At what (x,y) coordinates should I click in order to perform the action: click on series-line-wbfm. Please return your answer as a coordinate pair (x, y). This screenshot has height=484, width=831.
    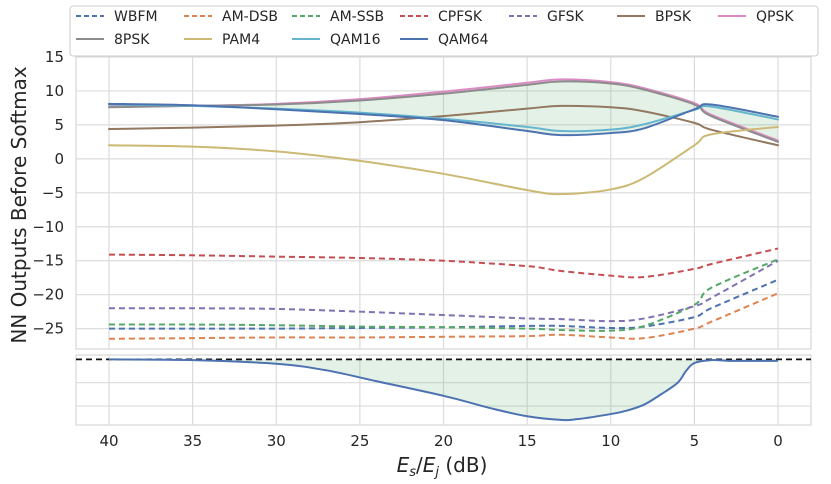
    Looking at the image, I should click on (444, 304).